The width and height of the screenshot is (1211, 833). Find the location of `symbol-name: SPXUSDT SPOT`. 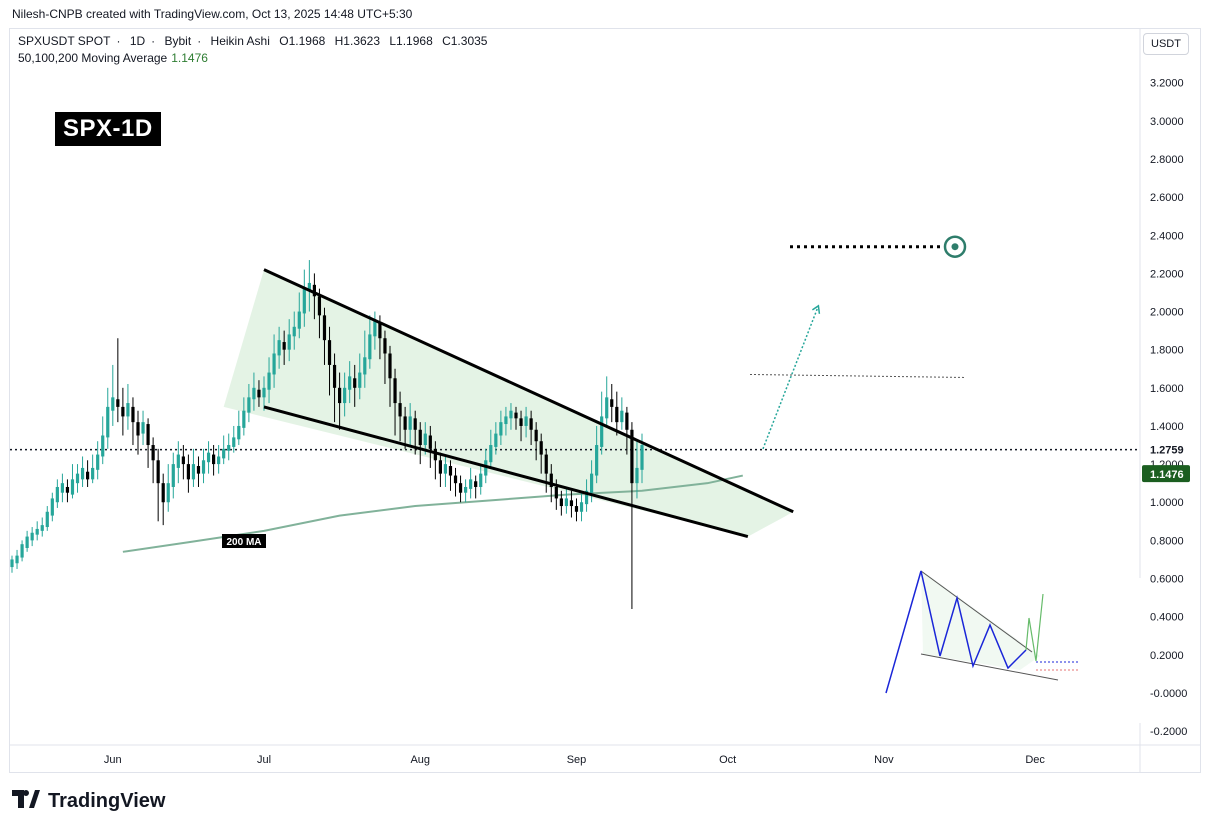

symbol-name: SPXUSDT SPOT is located at coordinates (64, 41).